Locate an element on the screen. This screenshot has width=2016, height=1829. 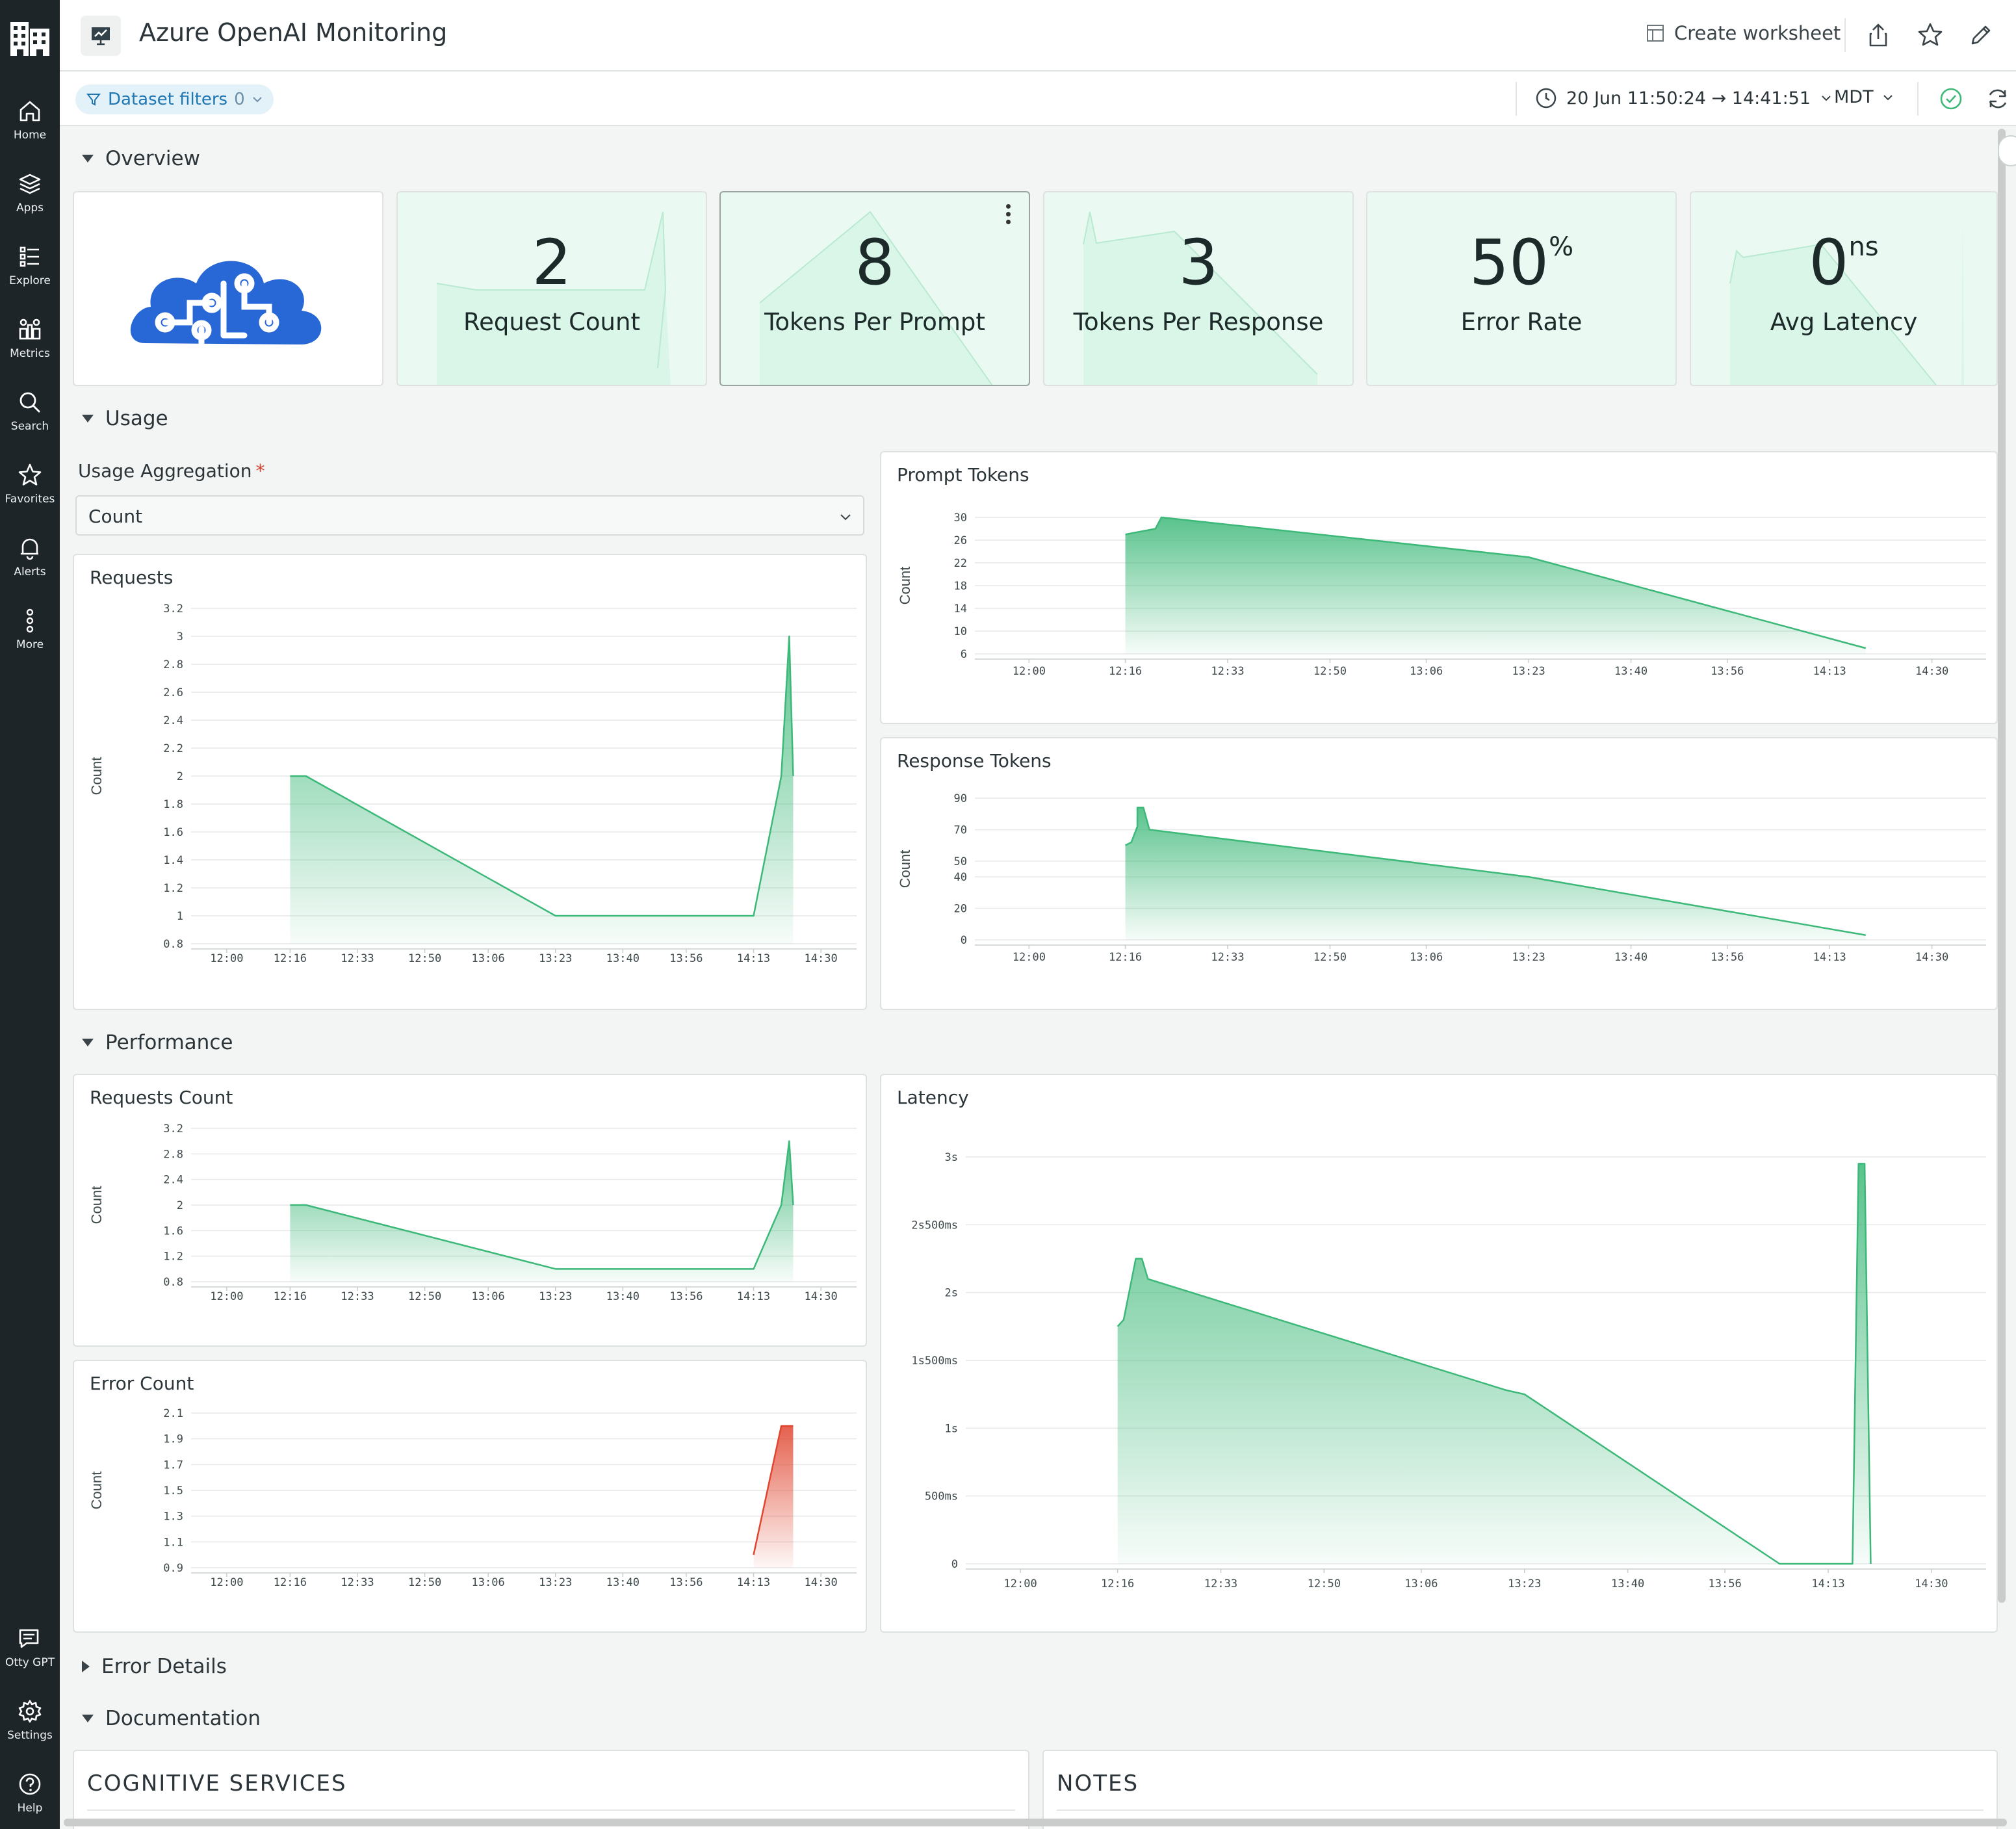
sidebar-item-explore: Explore is located at coordinates (30, 275).